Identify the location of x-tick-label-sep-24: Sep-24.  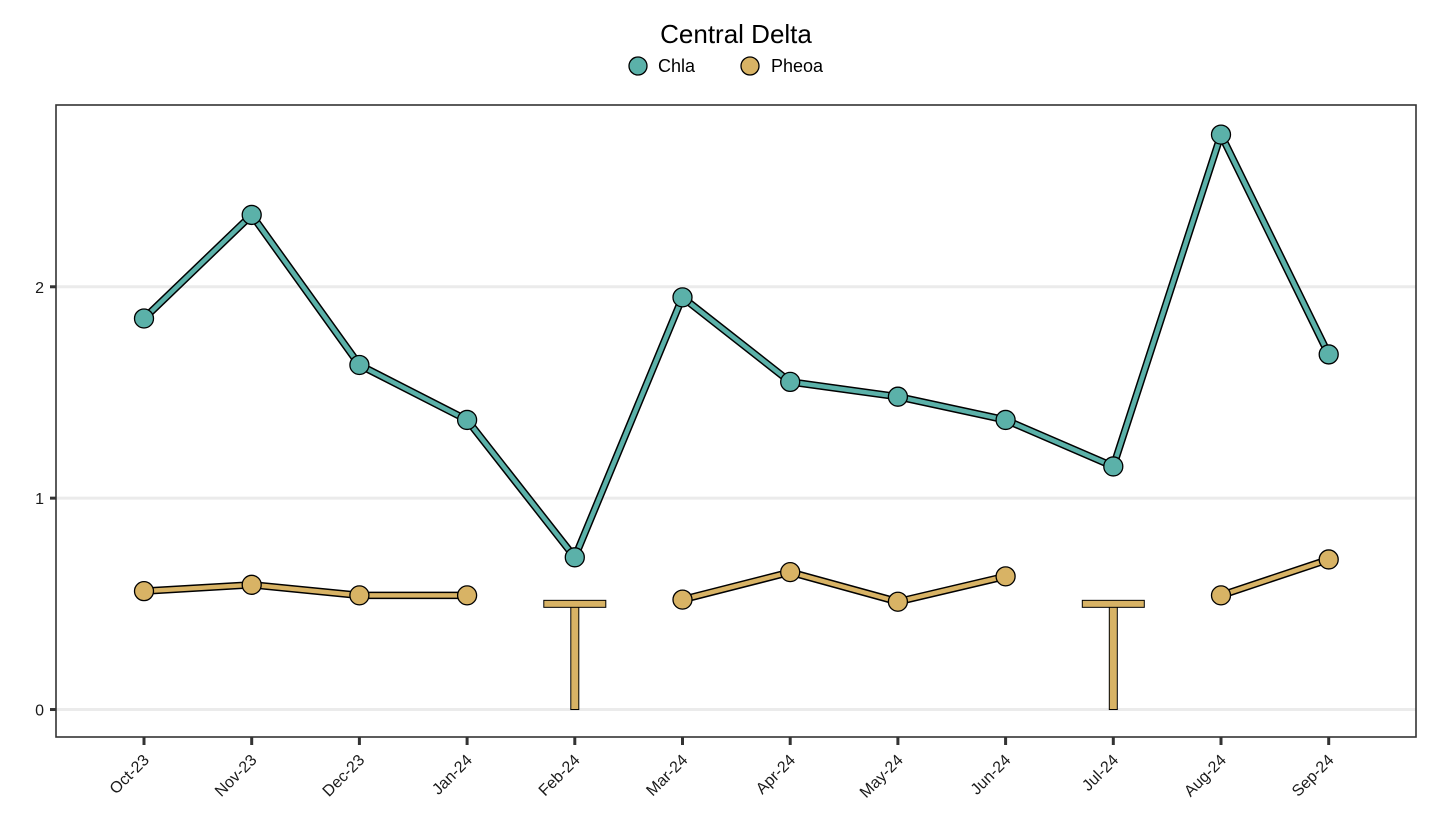
(1313, 776).